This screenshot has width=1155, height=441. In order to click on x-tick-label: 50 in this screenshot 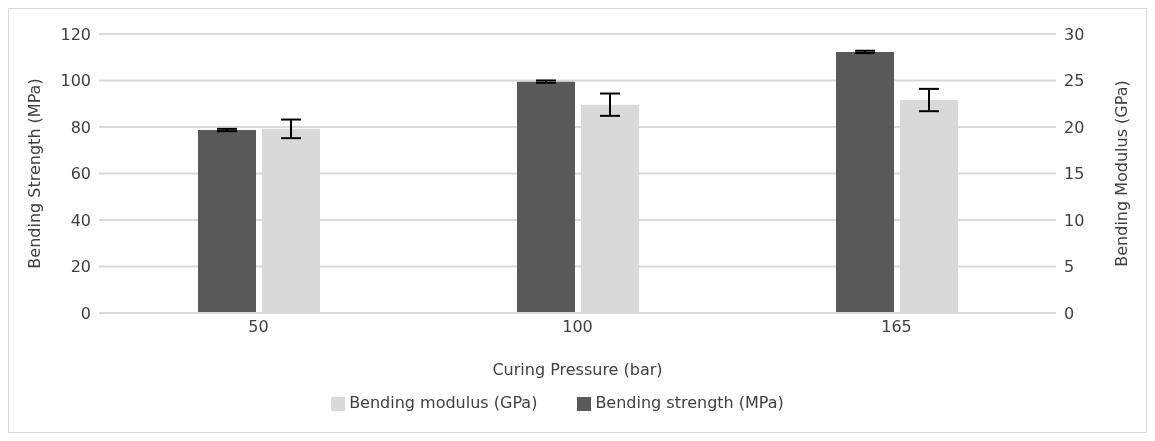, I will do `click(258, 327)`.